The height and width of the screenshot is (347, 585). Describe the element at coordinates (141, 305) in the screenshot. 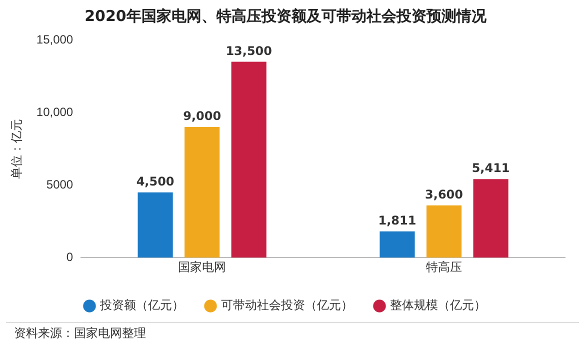

I see `legend-label: 投资额（亿元）` at that location.